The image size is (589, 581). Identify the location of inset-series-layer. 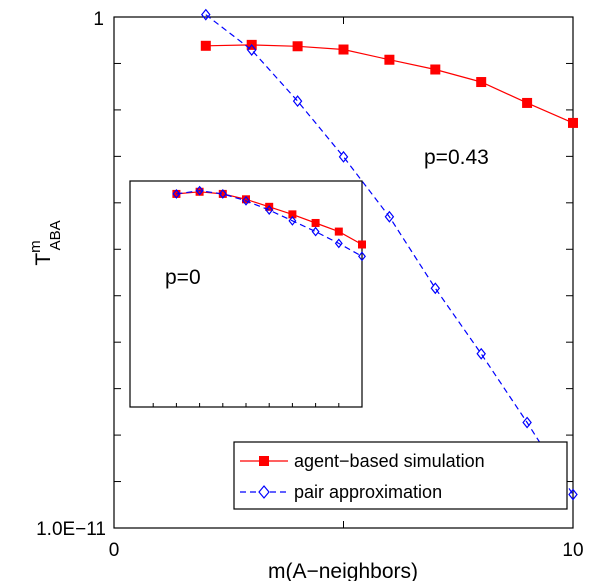
(269, 223).